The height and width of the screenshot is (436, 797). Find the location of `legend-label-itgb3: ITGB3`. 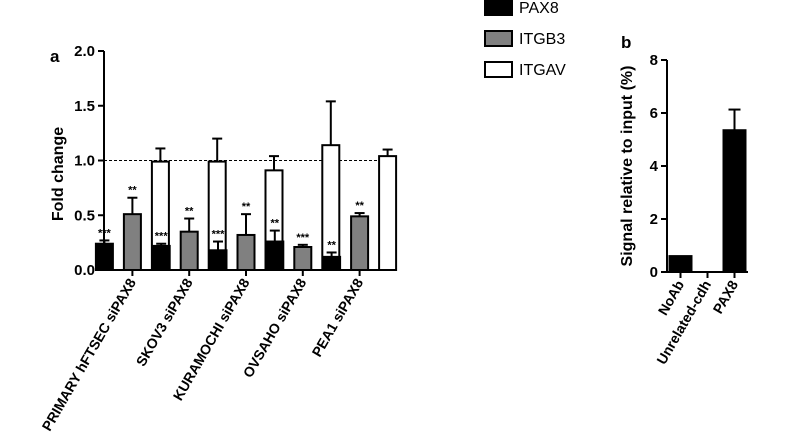

legend-label-itgb3: ITGB3 is located at coordinates (542, 39).